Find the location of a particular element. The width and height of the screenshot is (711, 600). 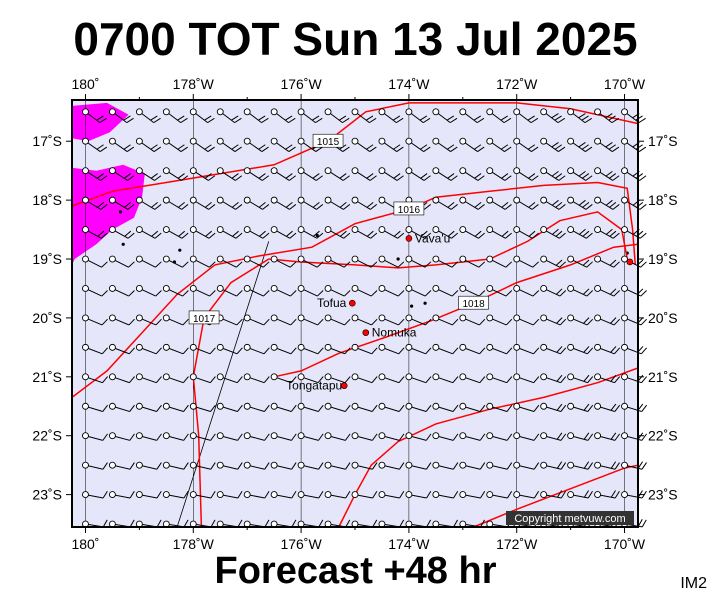

copyright-background is located at coordinates (570, 518).